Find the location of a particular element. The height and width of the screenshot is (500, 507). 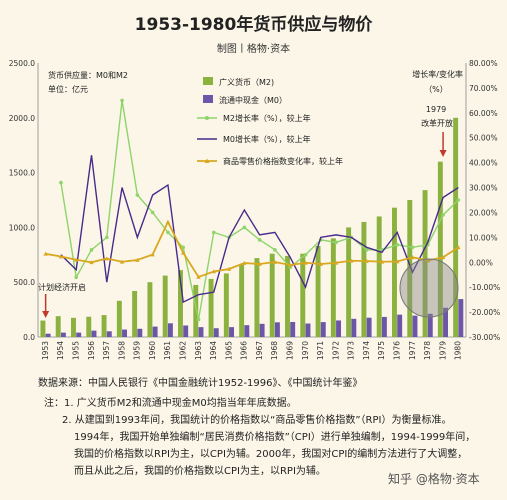

data-source: 数据来源：中国人民银行《中国金融统计1952-1996》、《中国统计年鉴》 is located at coordinates (200, 383).